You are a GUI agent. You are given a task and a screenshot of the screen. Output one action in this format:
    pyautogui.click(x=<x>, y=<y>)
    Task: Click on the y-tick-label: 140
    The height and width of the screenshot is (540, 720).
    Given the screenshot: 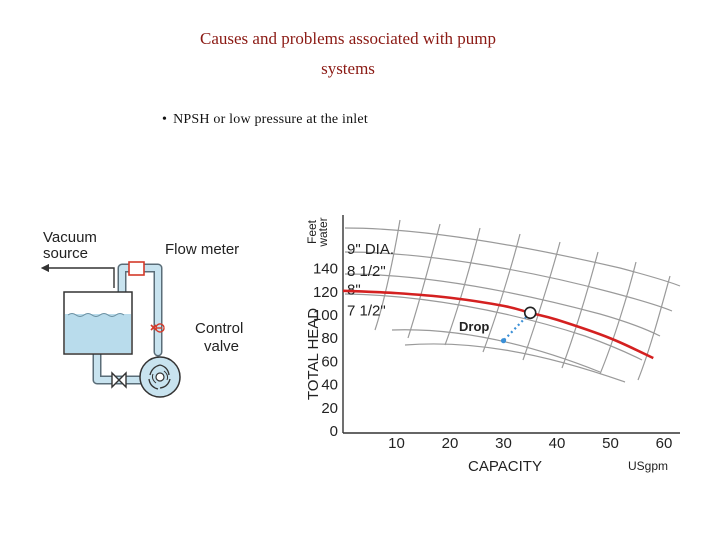 What is the action you would take?
    pyautogui.click(x=325, y=269)
    